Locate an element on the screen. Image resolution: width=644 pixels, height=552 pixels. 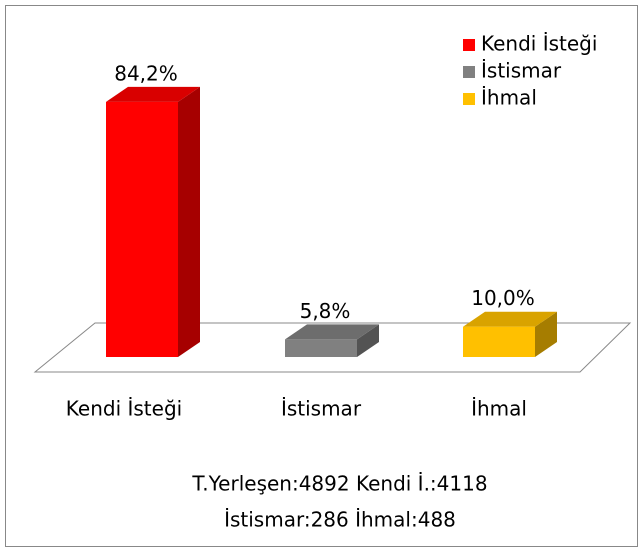
data-label: 10,0% is located at coordinates (503, 298).